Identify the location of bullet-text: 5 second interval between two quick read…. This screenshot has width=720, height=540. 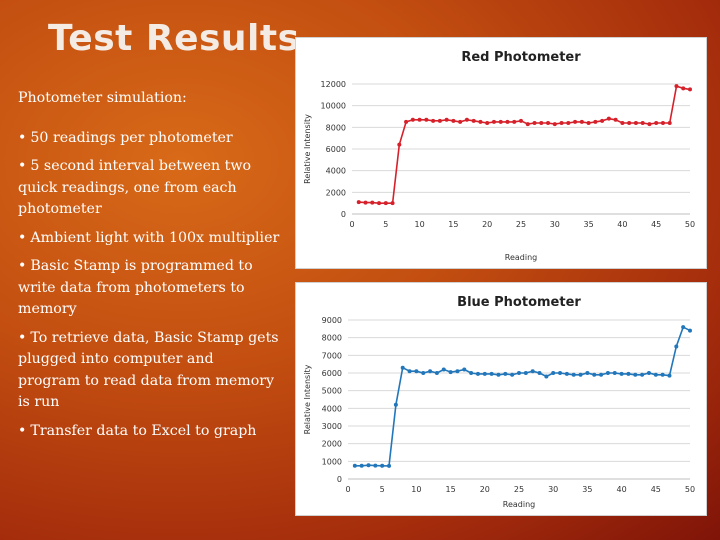
(135, 187).